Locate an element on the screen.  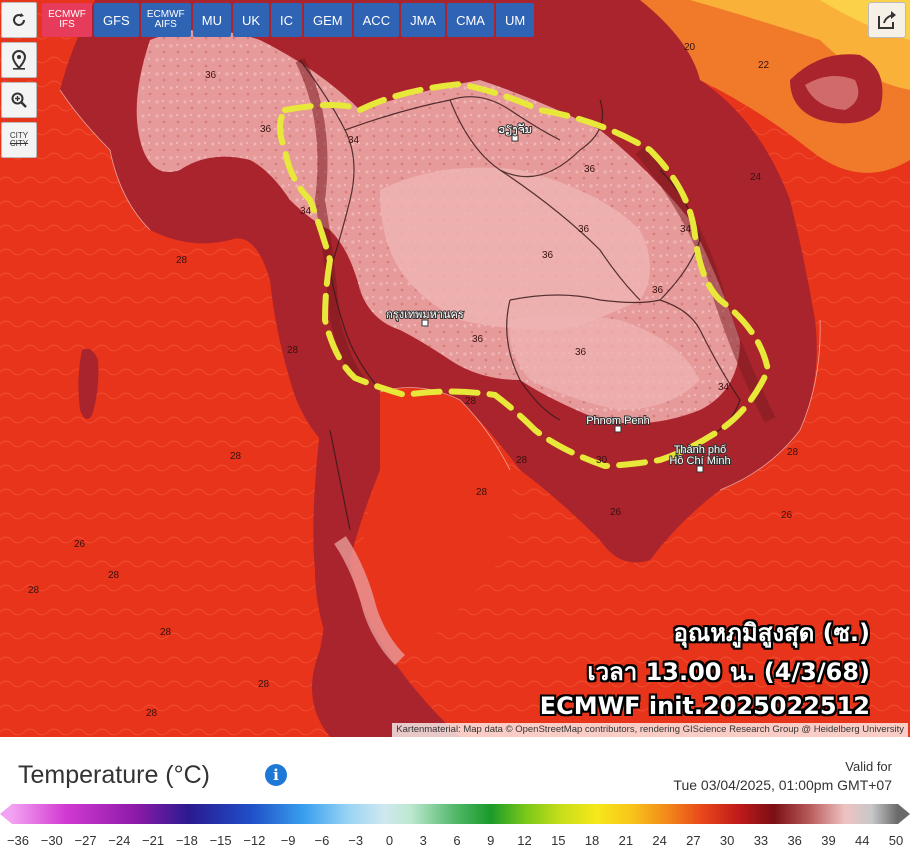
scale-tick-label: 18 is located at coordinates (592, 840).